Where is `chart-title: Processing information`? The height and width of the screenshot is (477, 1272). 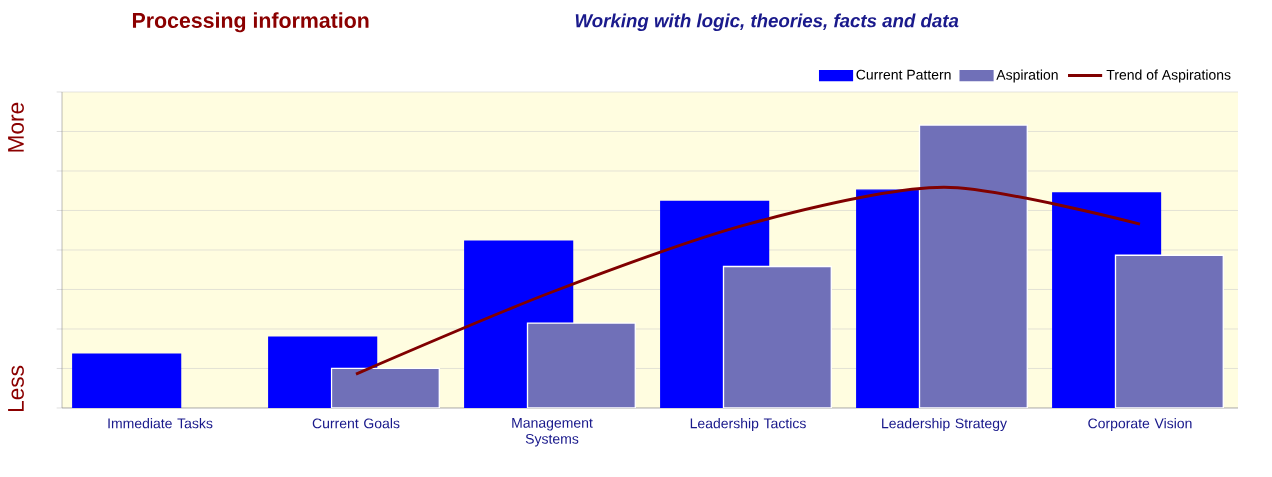
chart-title: Processing information is located at coordinates (250, 22).